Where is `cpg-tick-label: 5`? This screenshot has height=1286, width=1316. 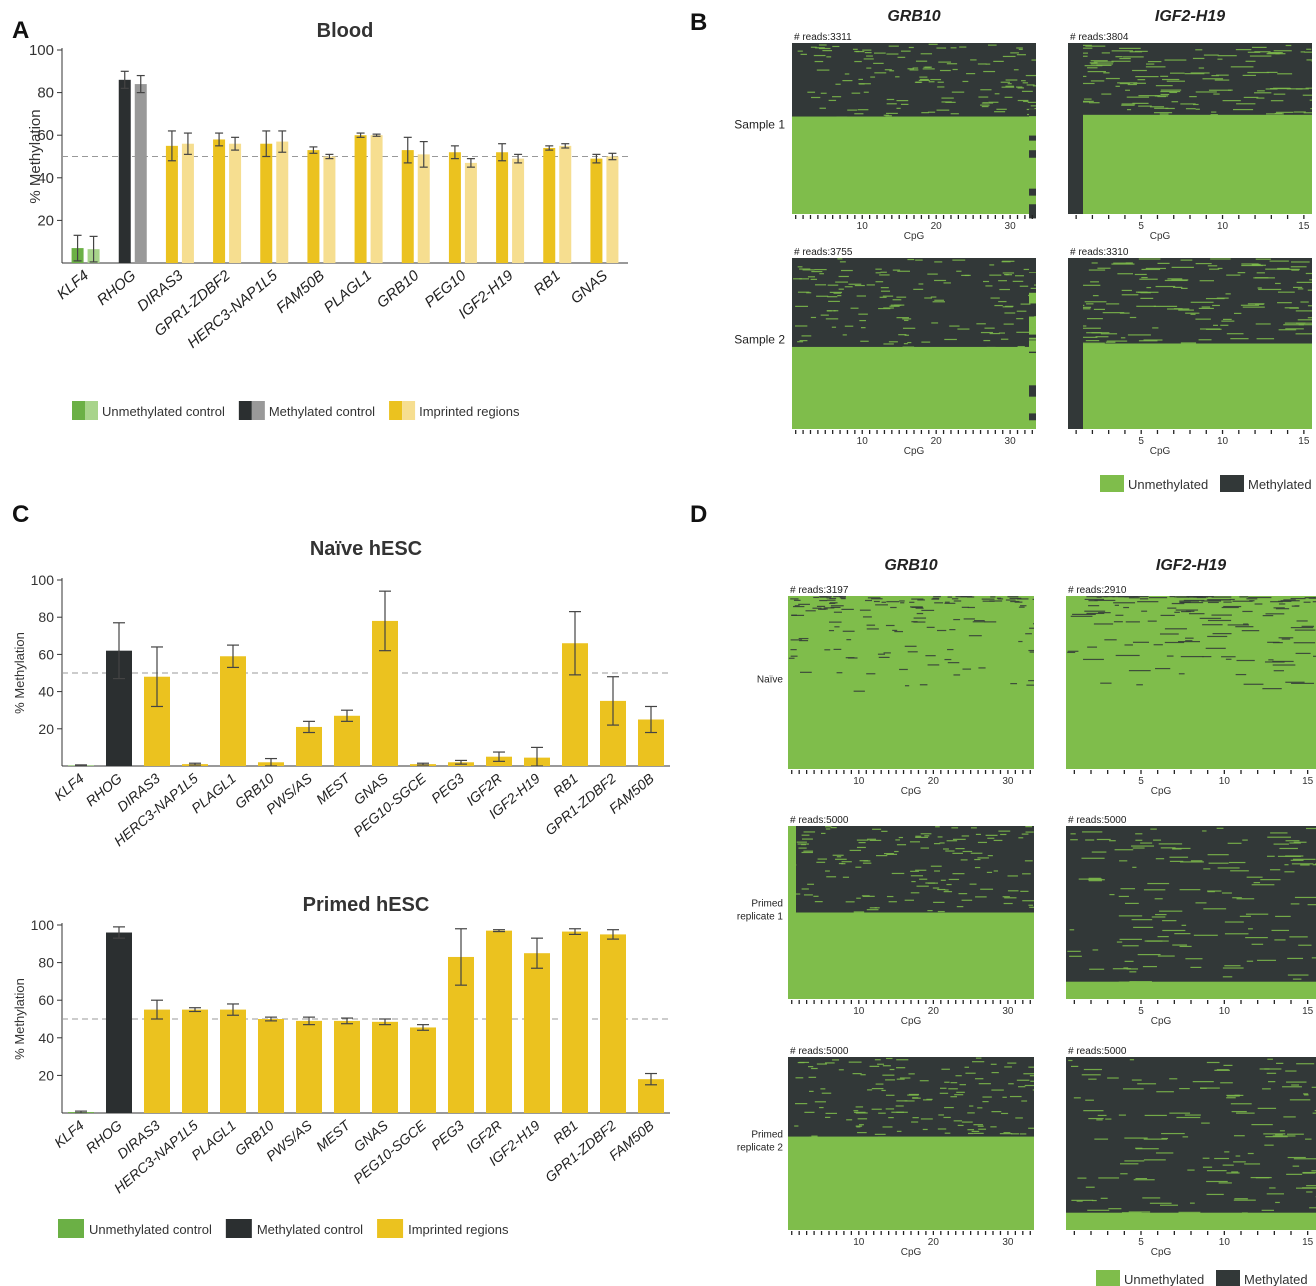 cpg-tick-label: 5 is located at coordinates (1141, 441).